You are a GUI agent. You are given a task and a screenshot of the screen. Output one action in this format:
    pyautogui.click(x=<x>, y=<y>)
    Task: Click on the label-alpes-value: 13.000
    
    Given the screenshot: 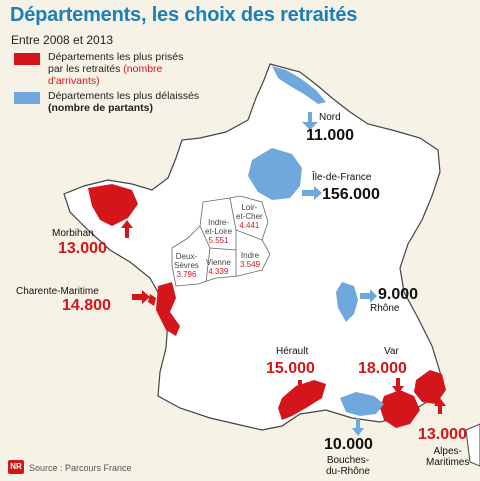 What is the action you would take?
    pyautogui.click(x=442, y=434)
    